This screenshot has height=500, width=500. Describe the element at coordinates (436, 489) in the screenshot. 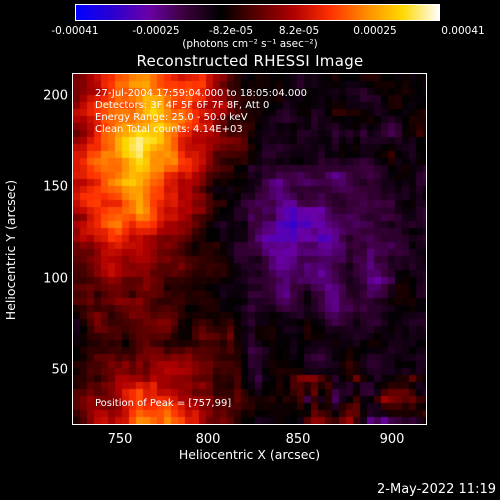

I see `timestamp: 2-May-2022 11:19` at that location.